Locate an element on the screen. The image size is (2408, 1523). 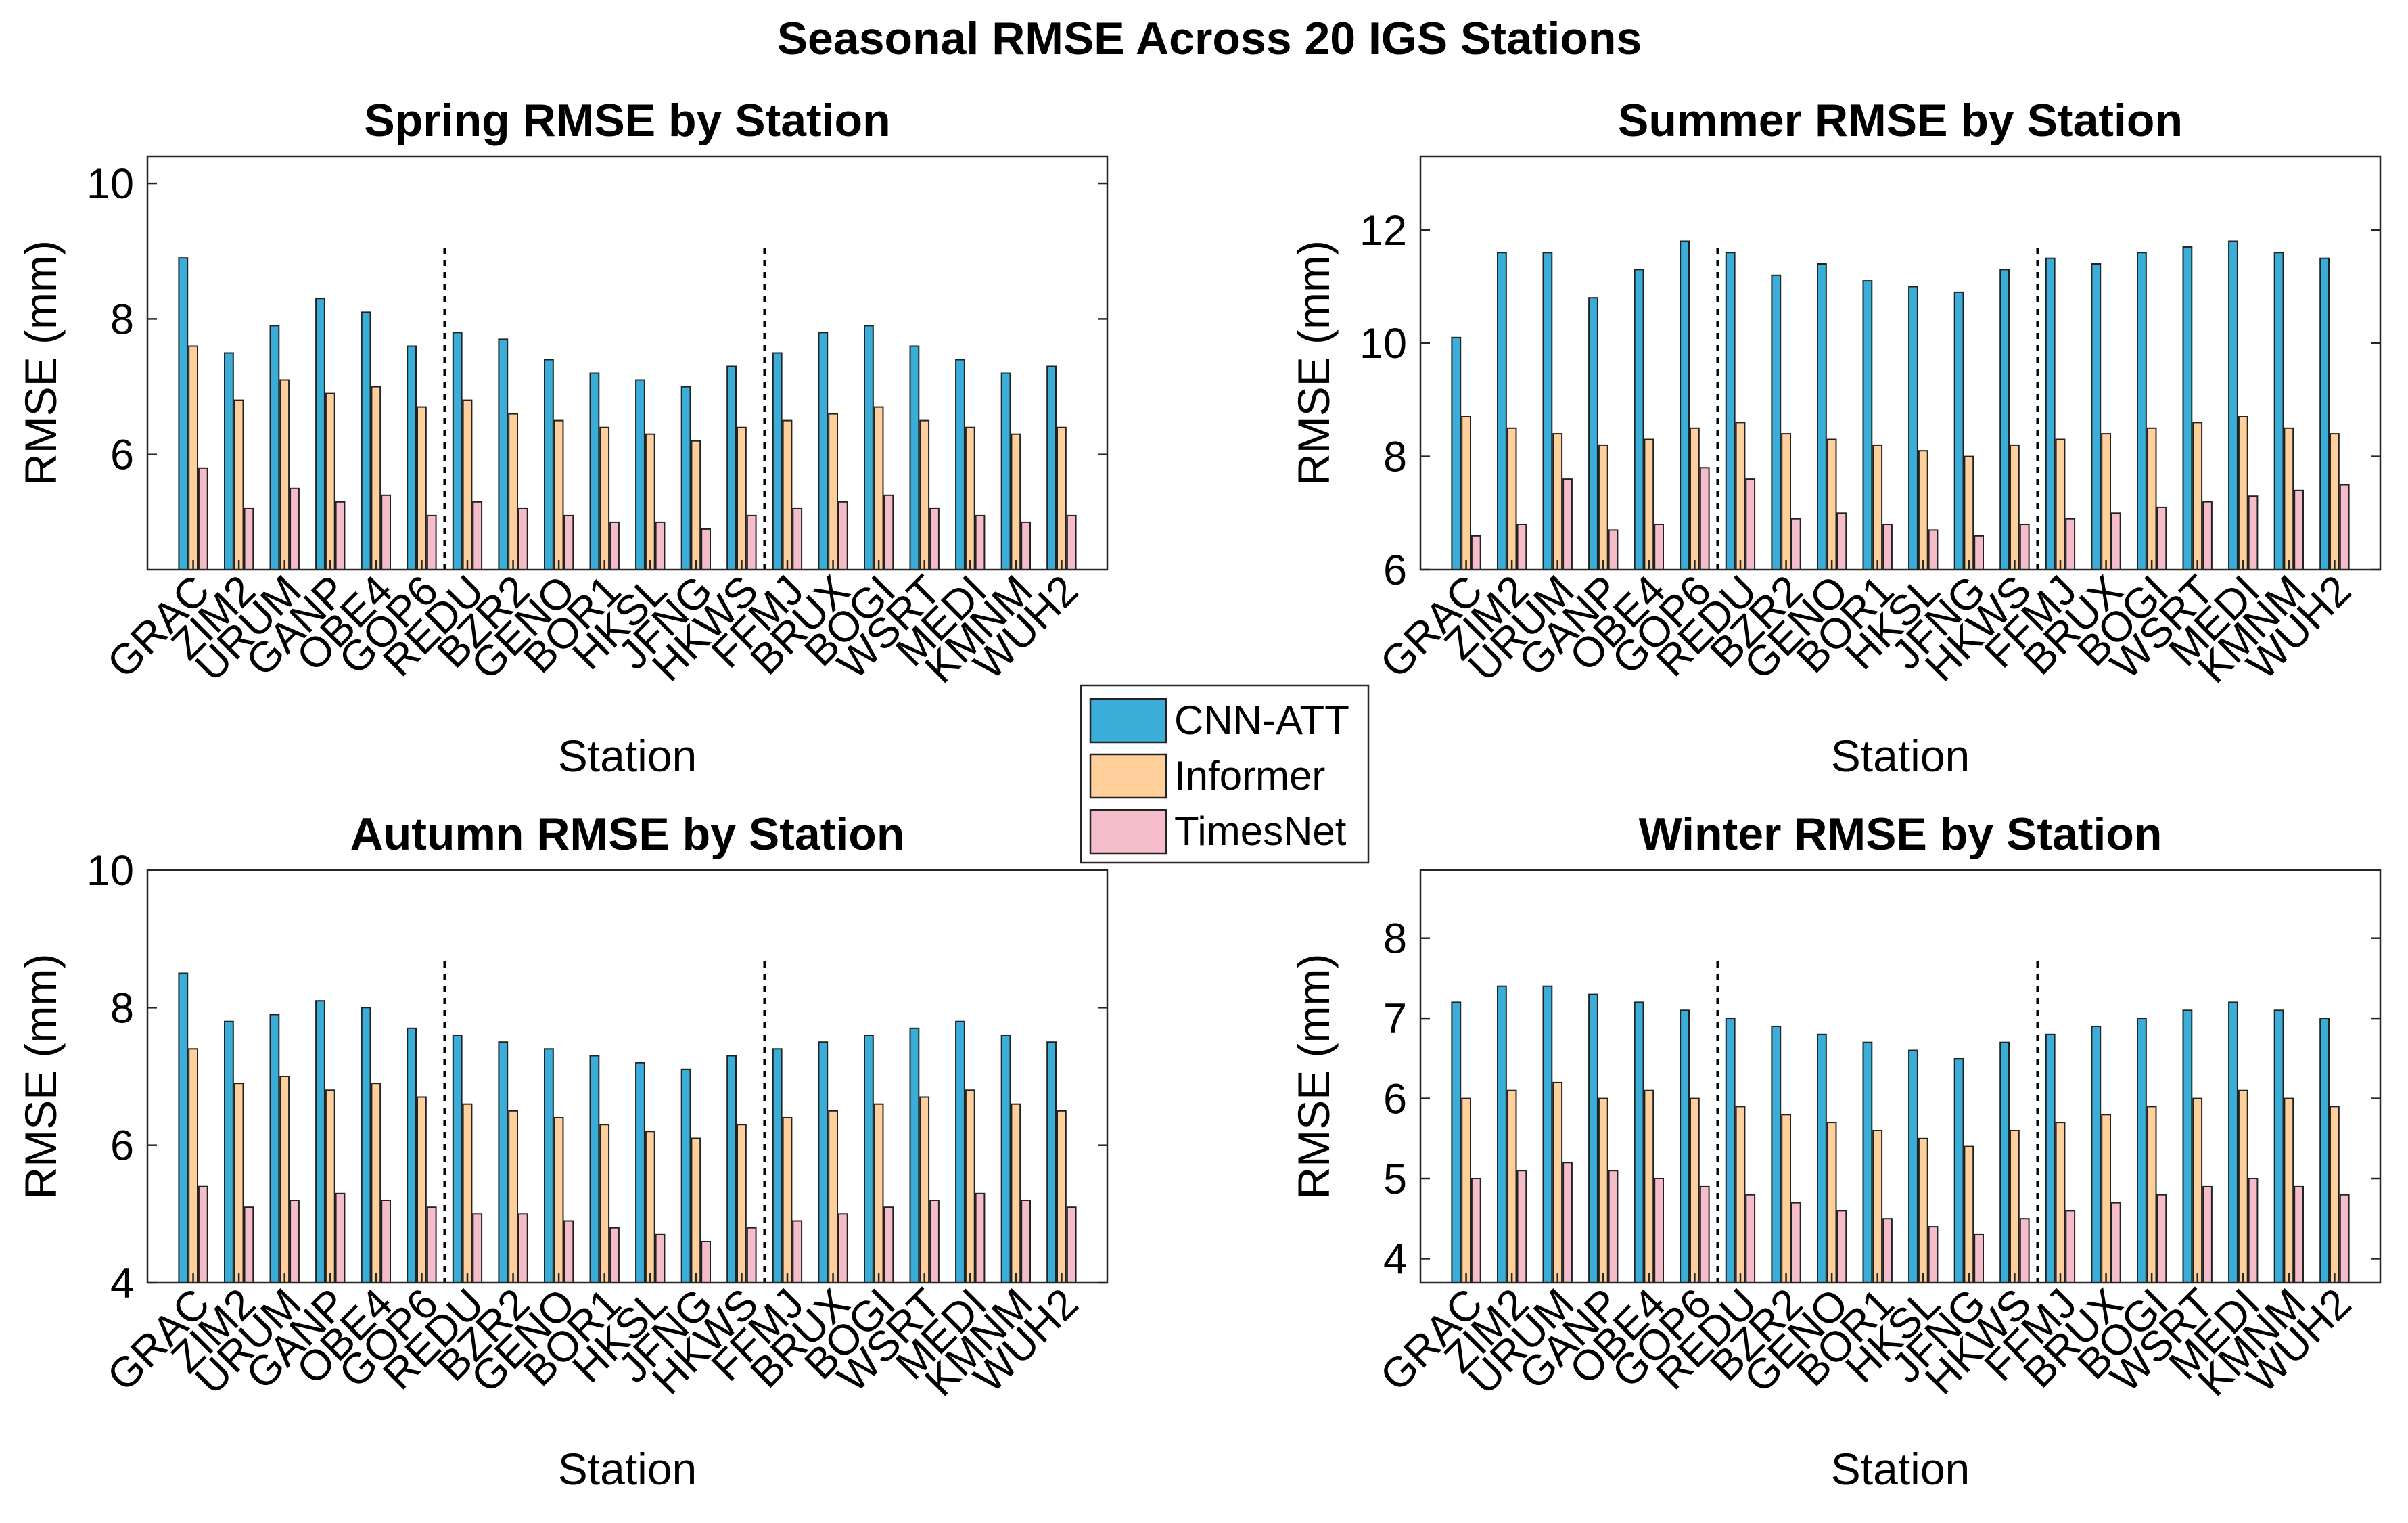
bar-cnn-att-urum is located at coordinates (1547, 411).